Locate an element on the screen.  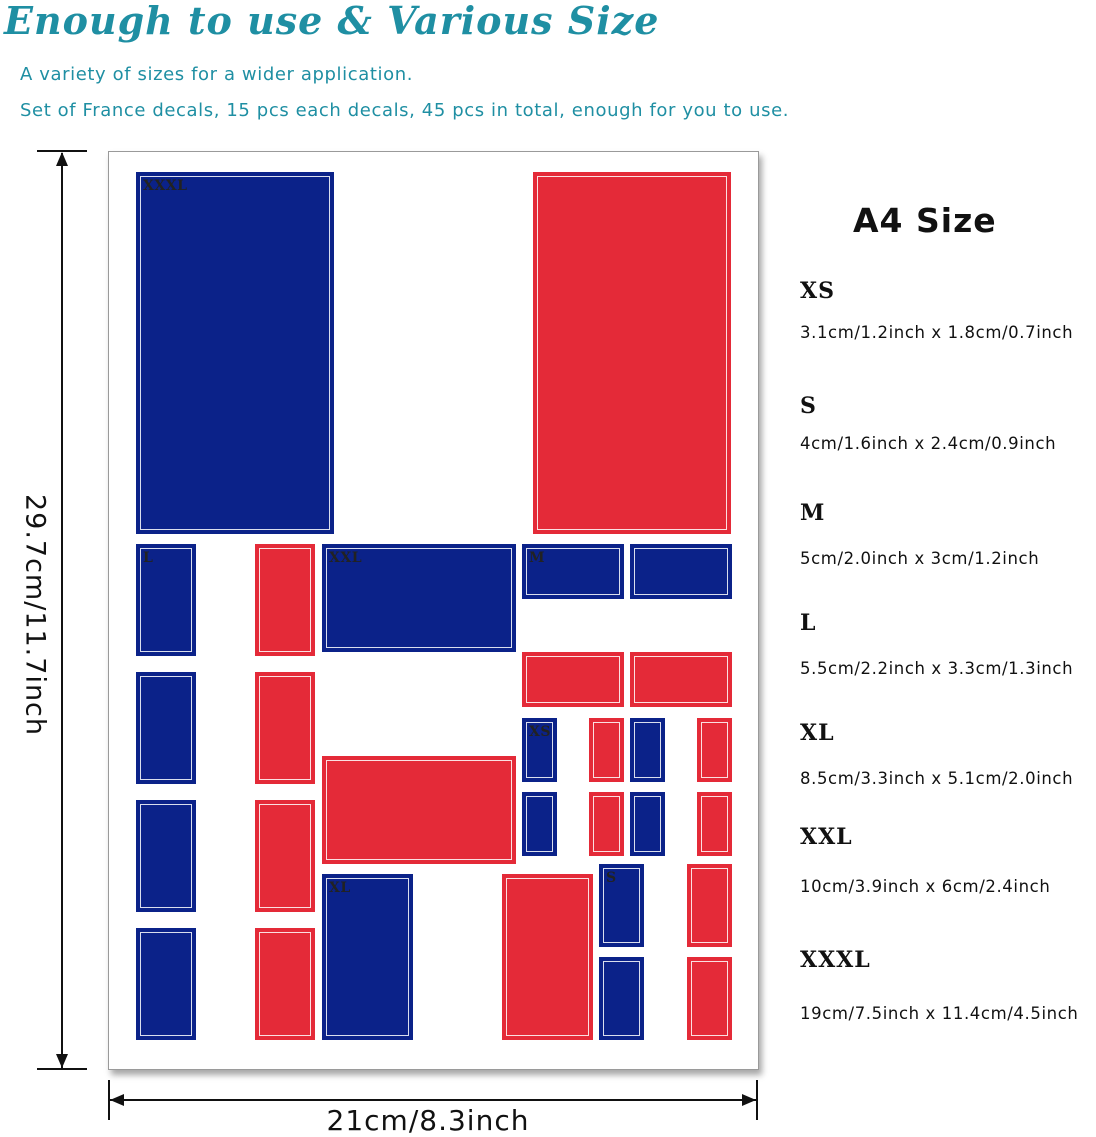
size-dims-xs: 3.1cm/1.2inch x 1.8cm/0.7inch is located at coordinates (937, 332).